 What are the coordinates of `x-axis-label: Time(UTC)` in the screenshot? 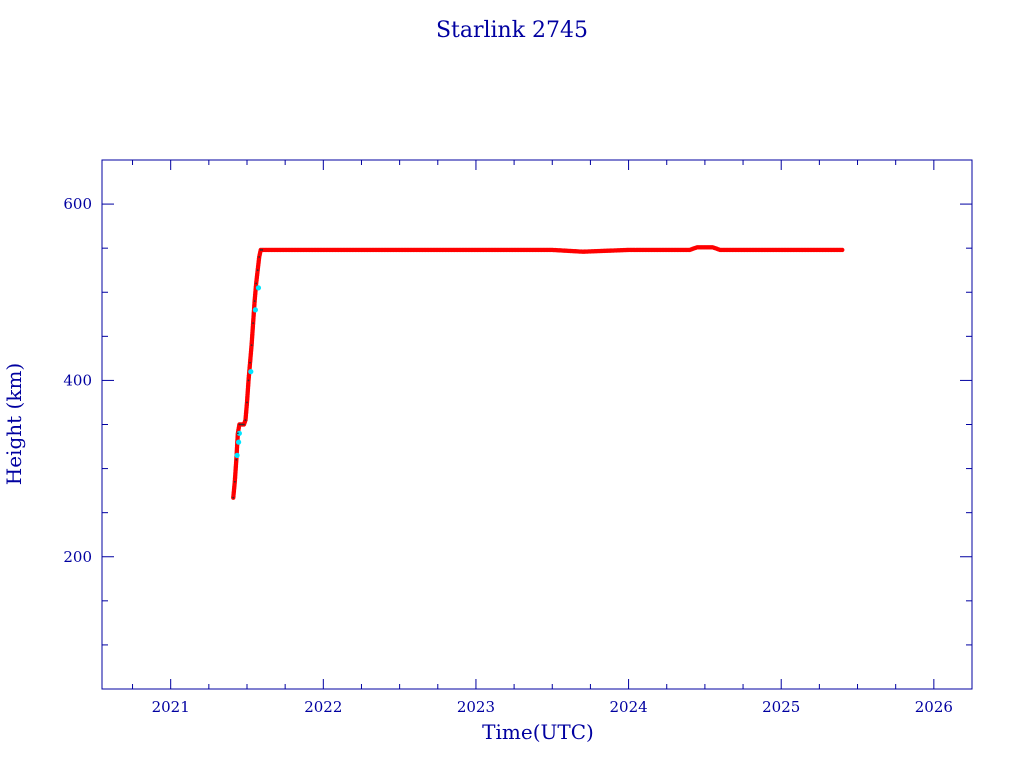 It's located at (538, 732).